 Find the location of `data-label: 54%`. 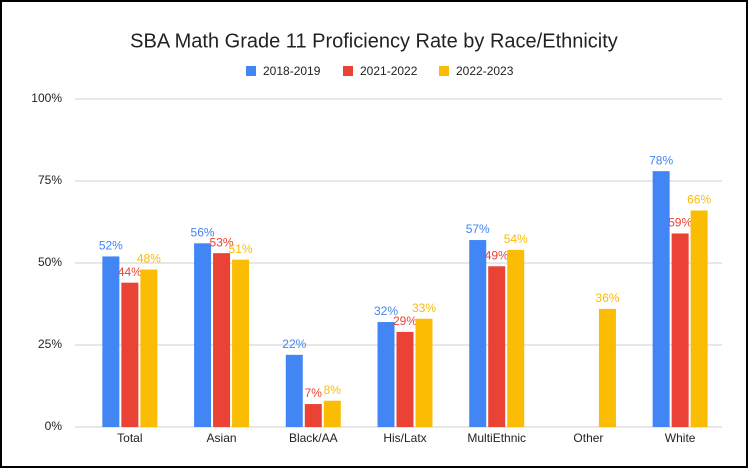

data-label: 54% is located at coordinates (516, 239).